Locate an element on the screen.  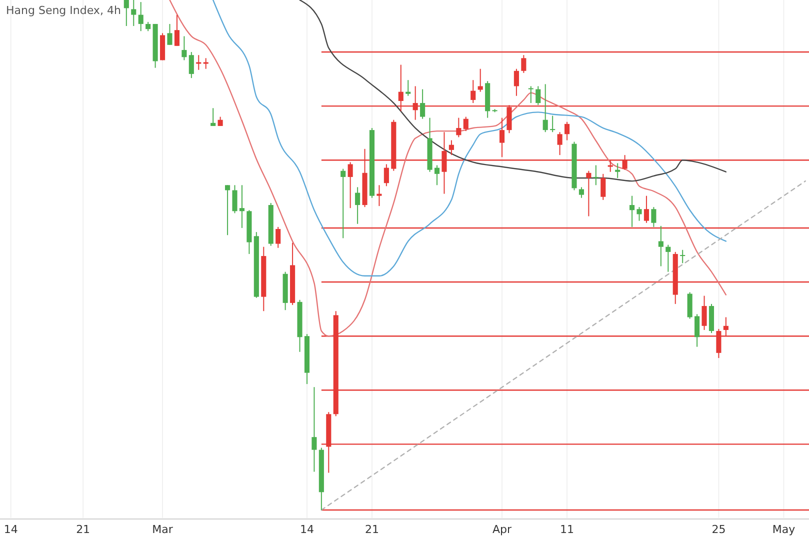
x-tick-label: 25 is located at coordinates (719, 529).